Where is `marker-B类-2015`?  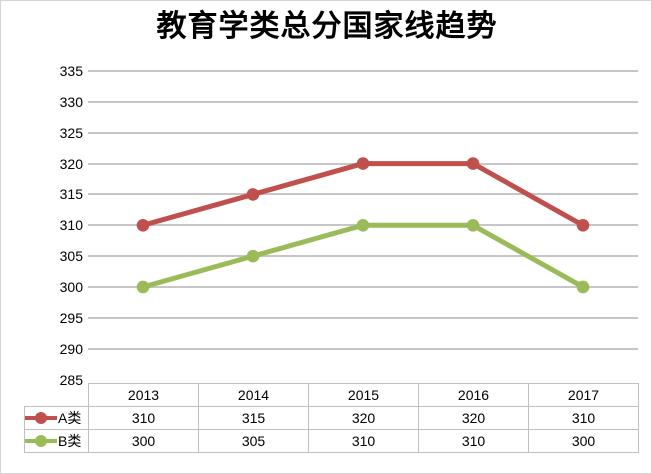 marker-B类-2015 is located at coordinates (363, 225).